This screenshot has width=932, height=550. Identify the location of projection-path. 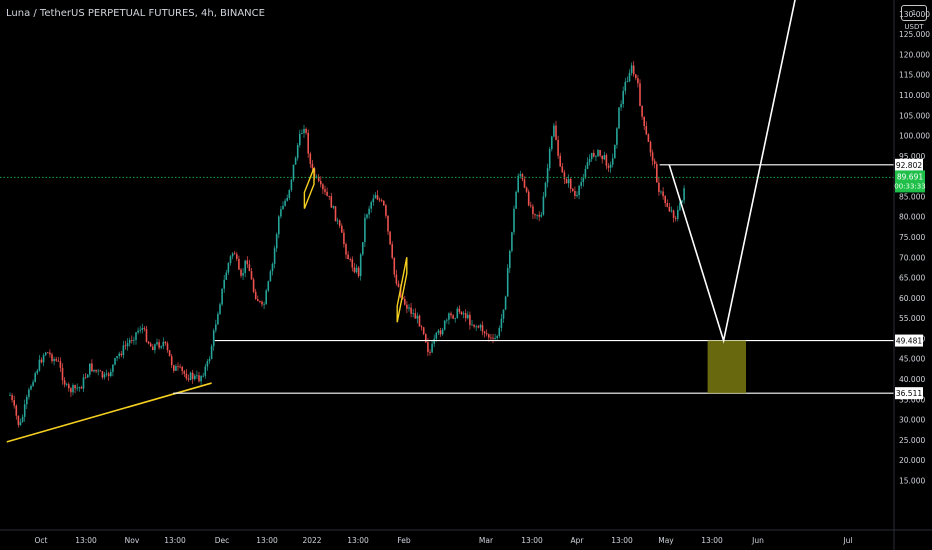
(732, 172).